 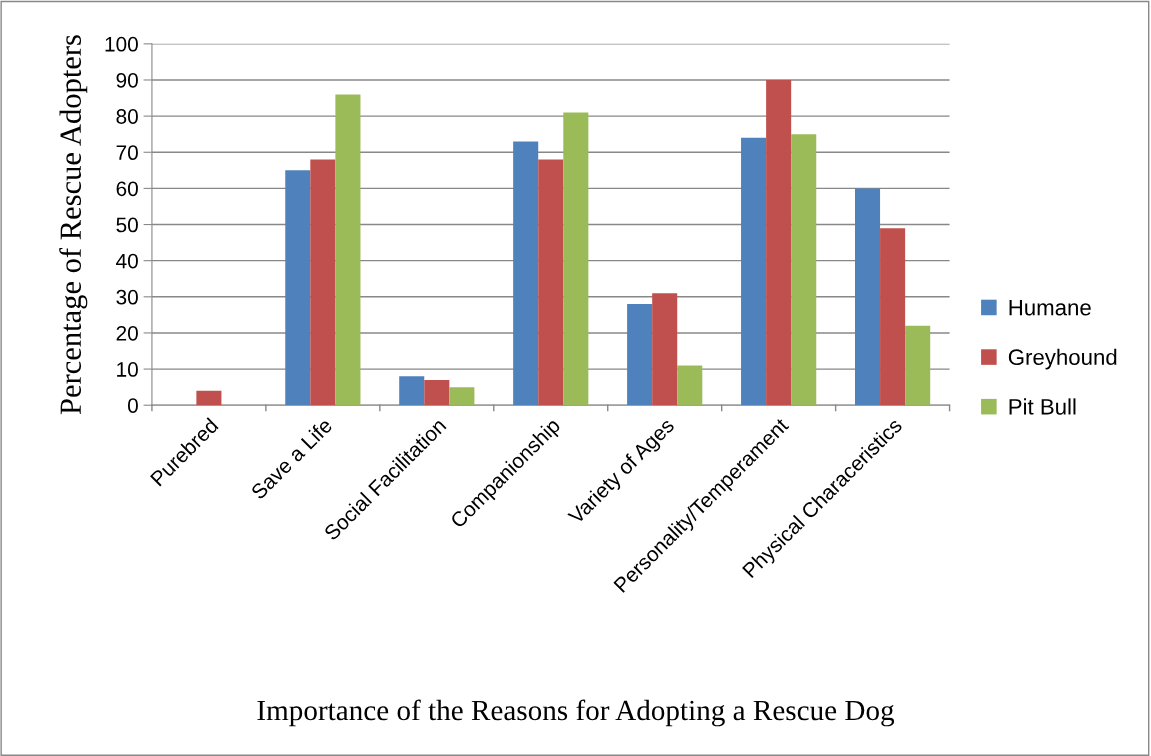 I want to click on y-axis-title: Percentage of Rescue Adopters, so click(x=73, y=225).